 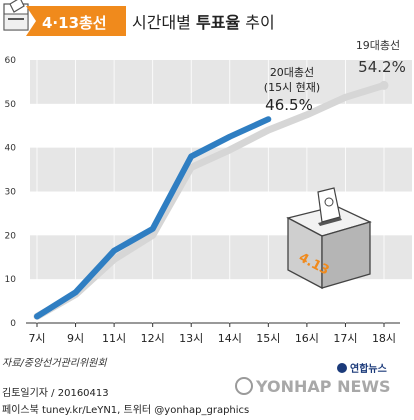 I want to click on y-axis-ticks: 0 10 20 30 40 50 60, so click(x=11, y=192).